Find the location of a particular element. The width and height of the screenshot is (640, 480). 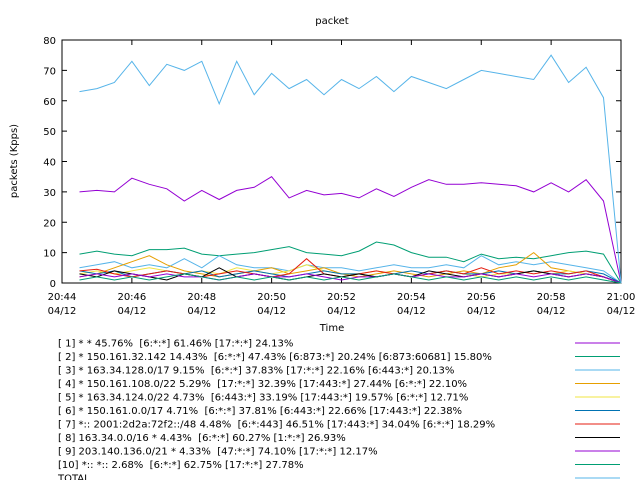

y-tick-label: 40 is located at coordinates (49, 163).